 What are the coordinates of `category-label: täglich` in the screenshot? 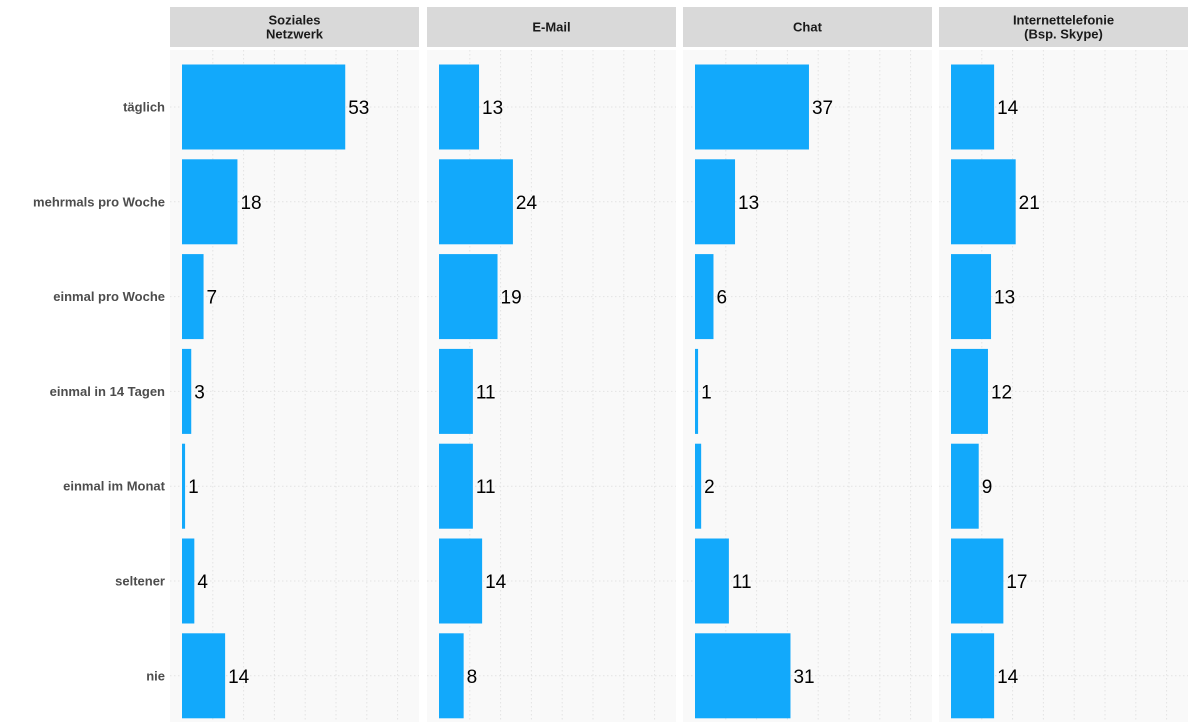 It's located at (144, 107).